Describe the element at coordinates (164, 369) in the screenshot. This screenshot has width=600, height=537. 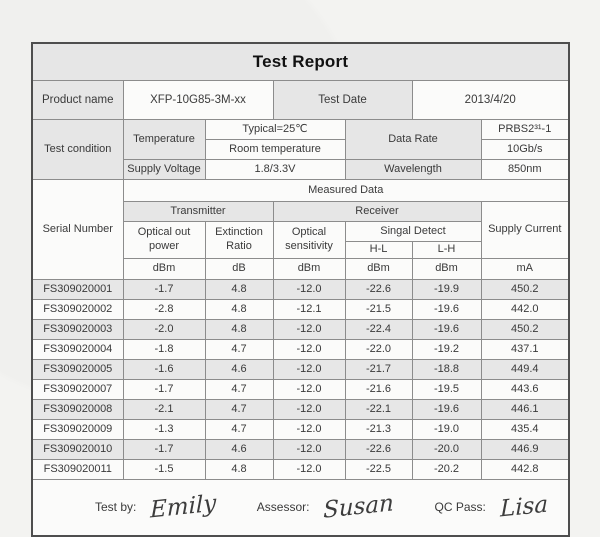
I see `value-cell: -1.6` at that location.